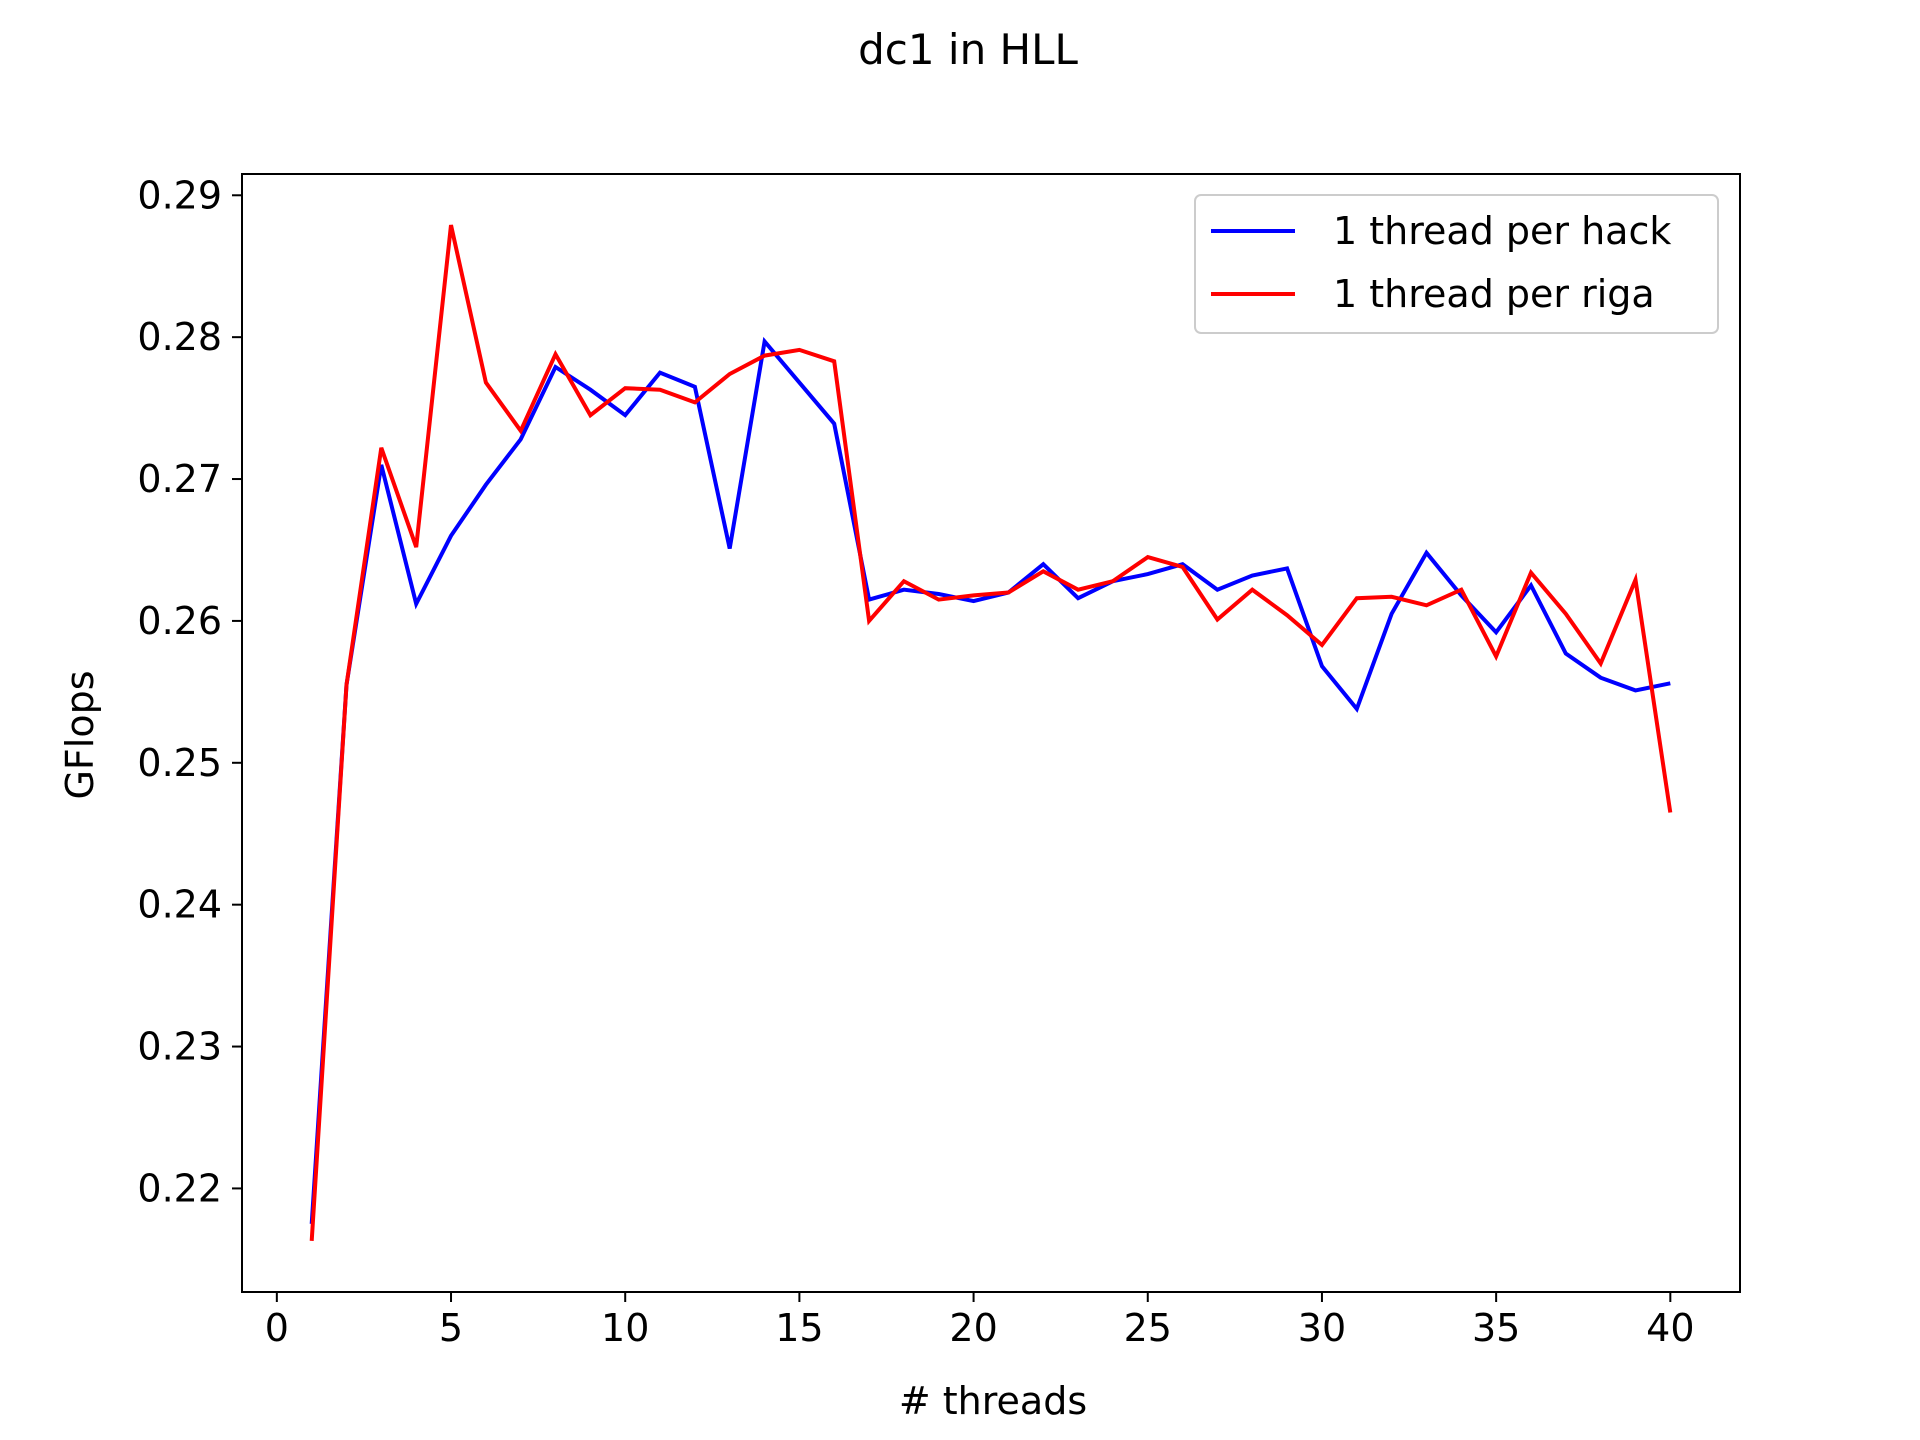  Describe the element at coordinates (80, 734) in the screenshot. I see `y-axis-label: GFlops` at that location.